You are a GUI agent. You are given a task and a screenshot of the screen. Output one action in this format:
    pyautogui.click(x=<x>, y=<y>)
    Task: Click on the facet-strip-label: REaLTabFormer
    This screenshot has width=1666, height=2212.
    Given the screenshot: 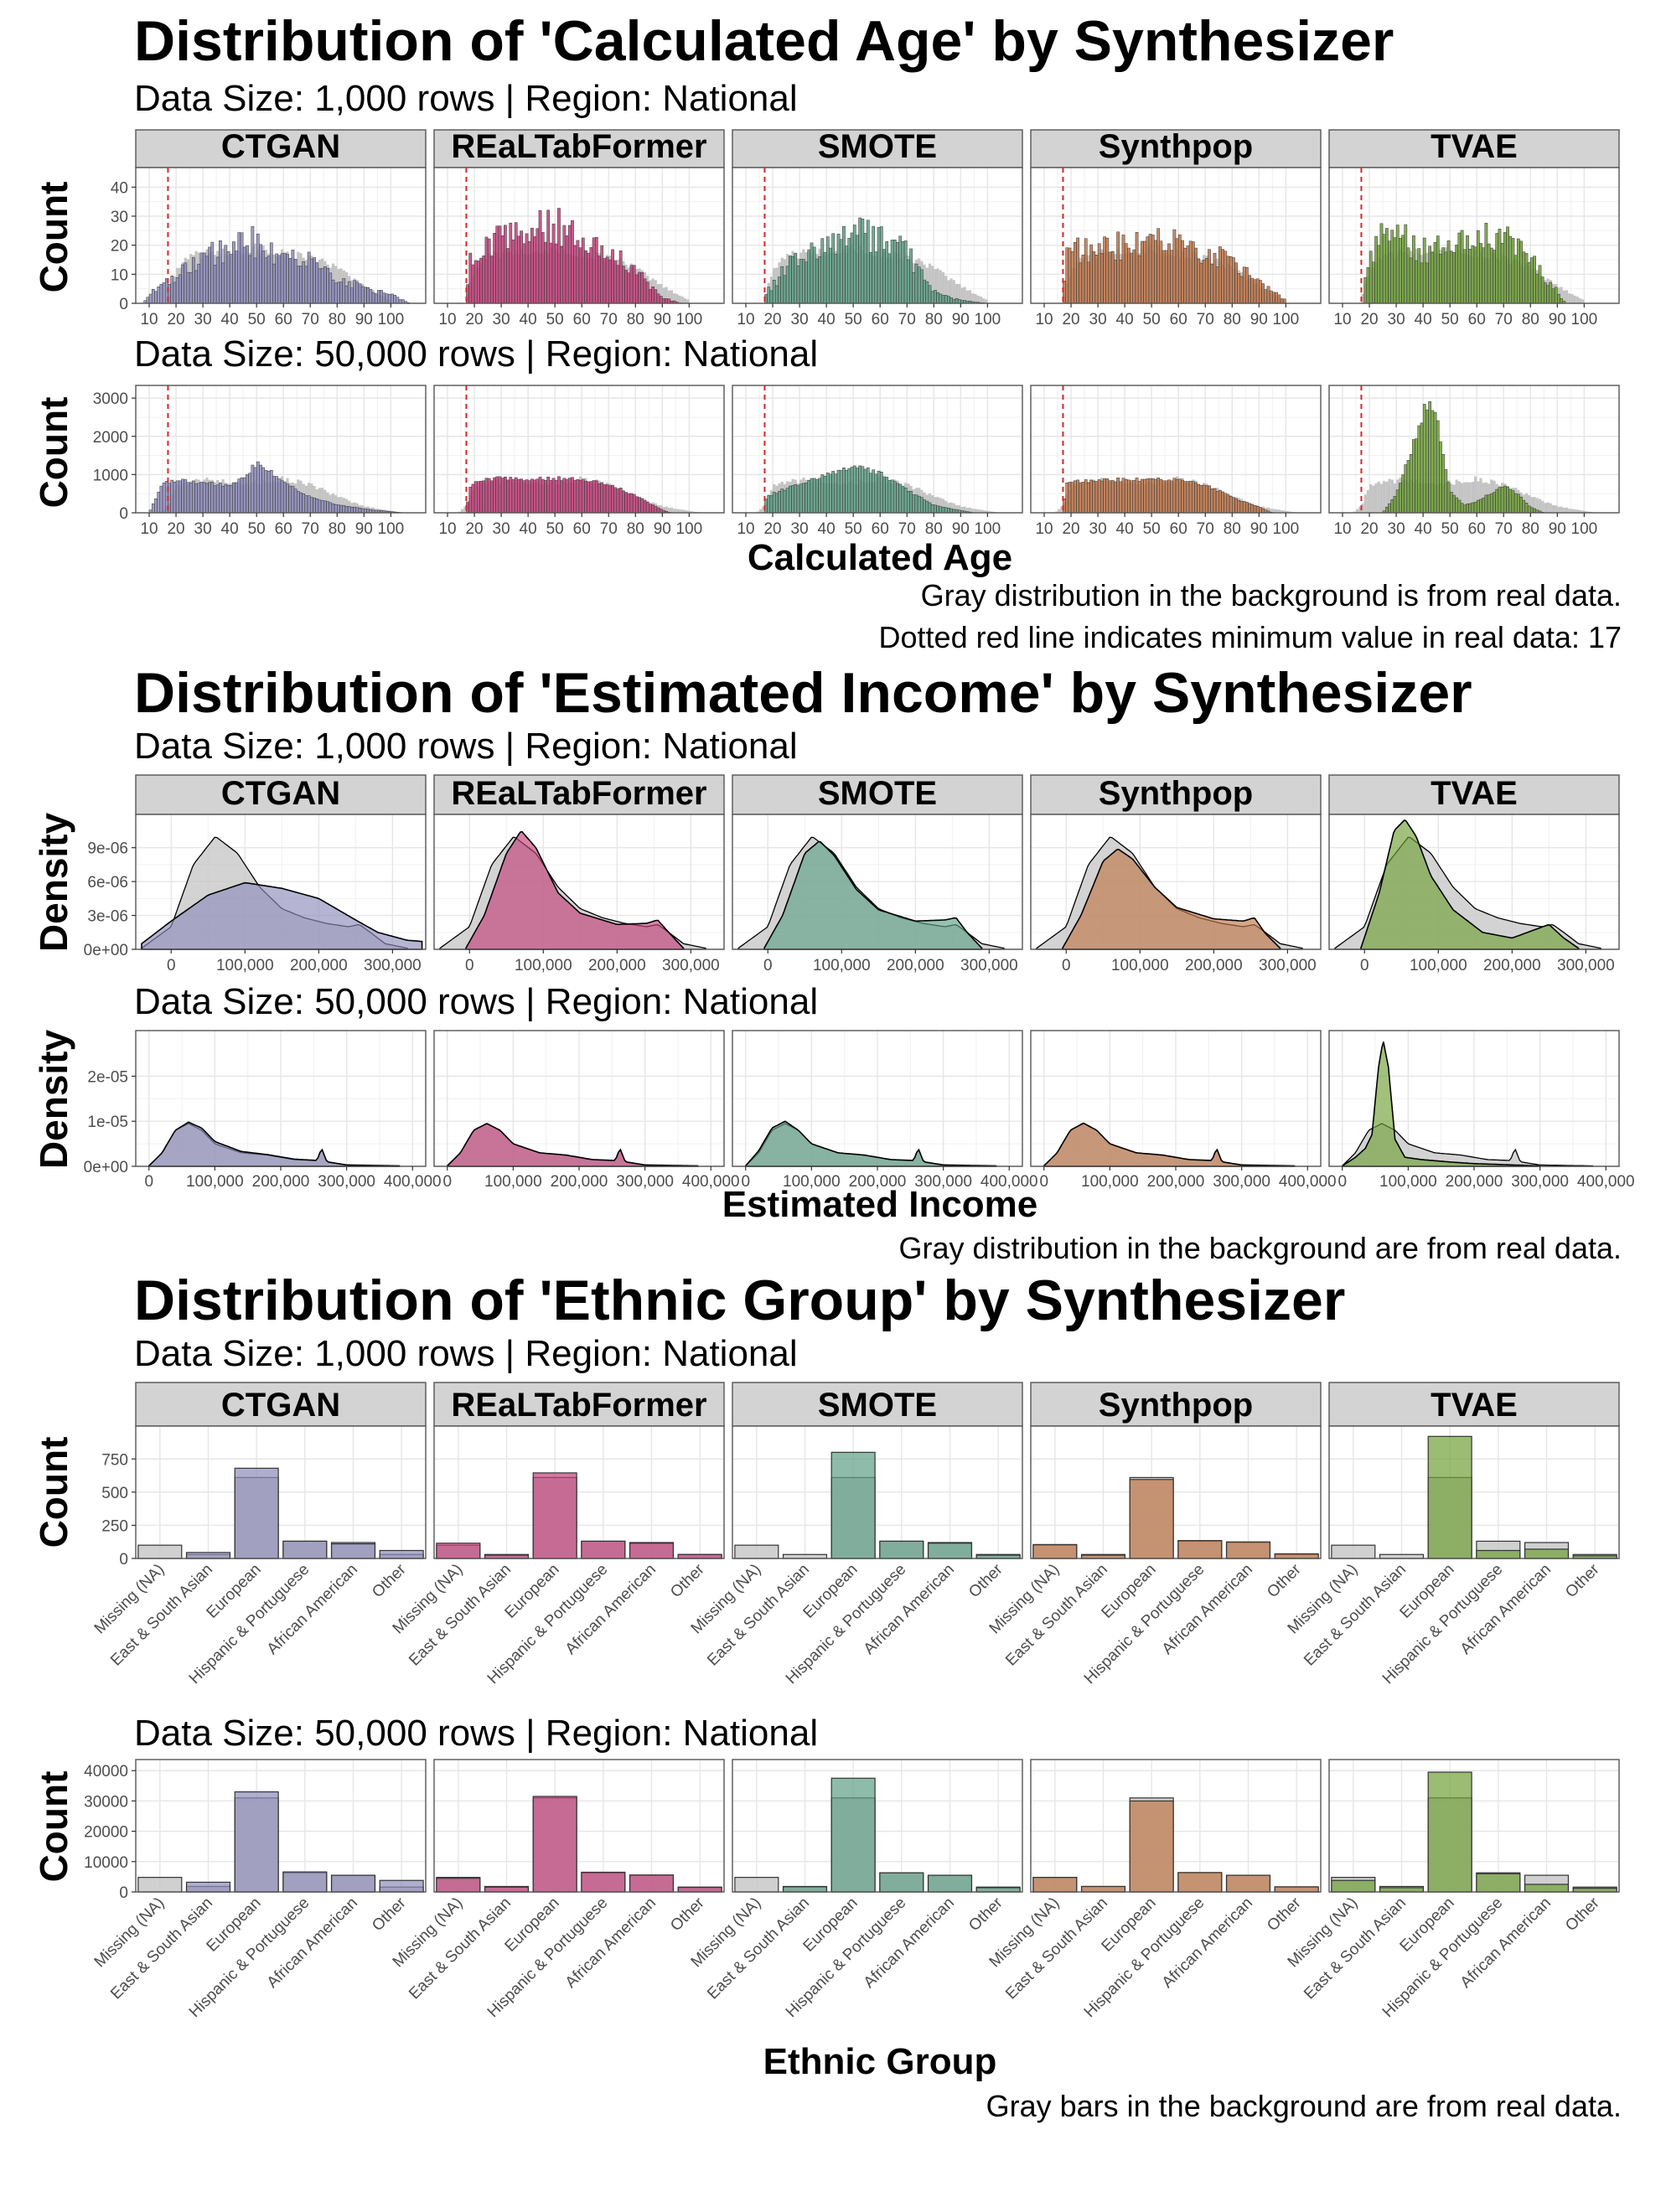 What is the action you would take?
    pyautogui.click(x=578, y=146)
    